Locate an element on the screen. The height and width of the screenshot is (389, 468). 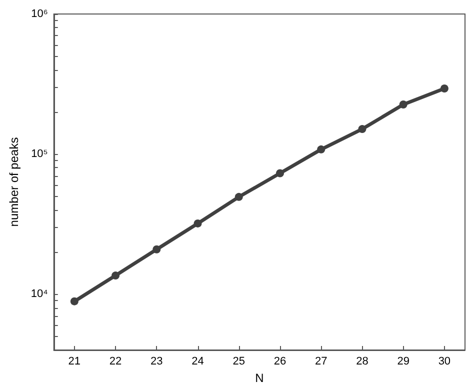
x-tick-label: 27 is located at coordinates (321, 362).